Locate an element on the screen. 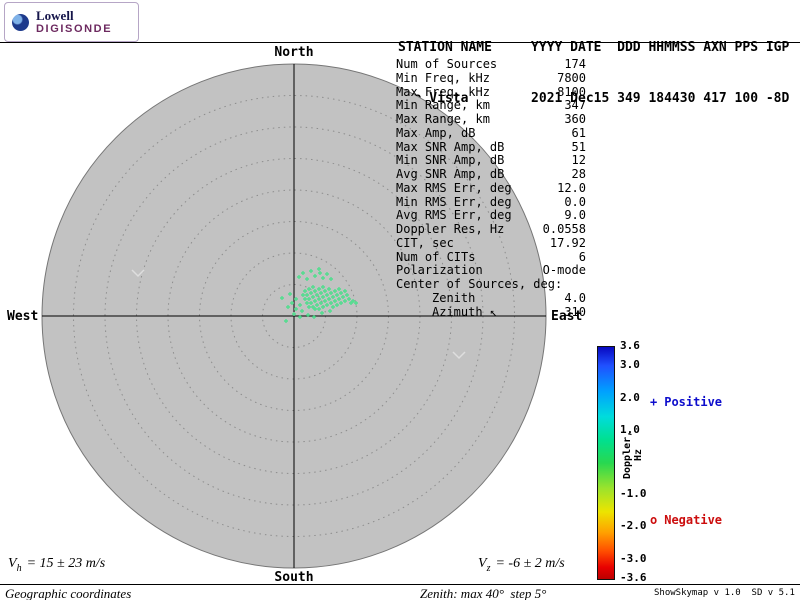  colorbar-tick-label: 3.0 is located at coordinates (630, 365).